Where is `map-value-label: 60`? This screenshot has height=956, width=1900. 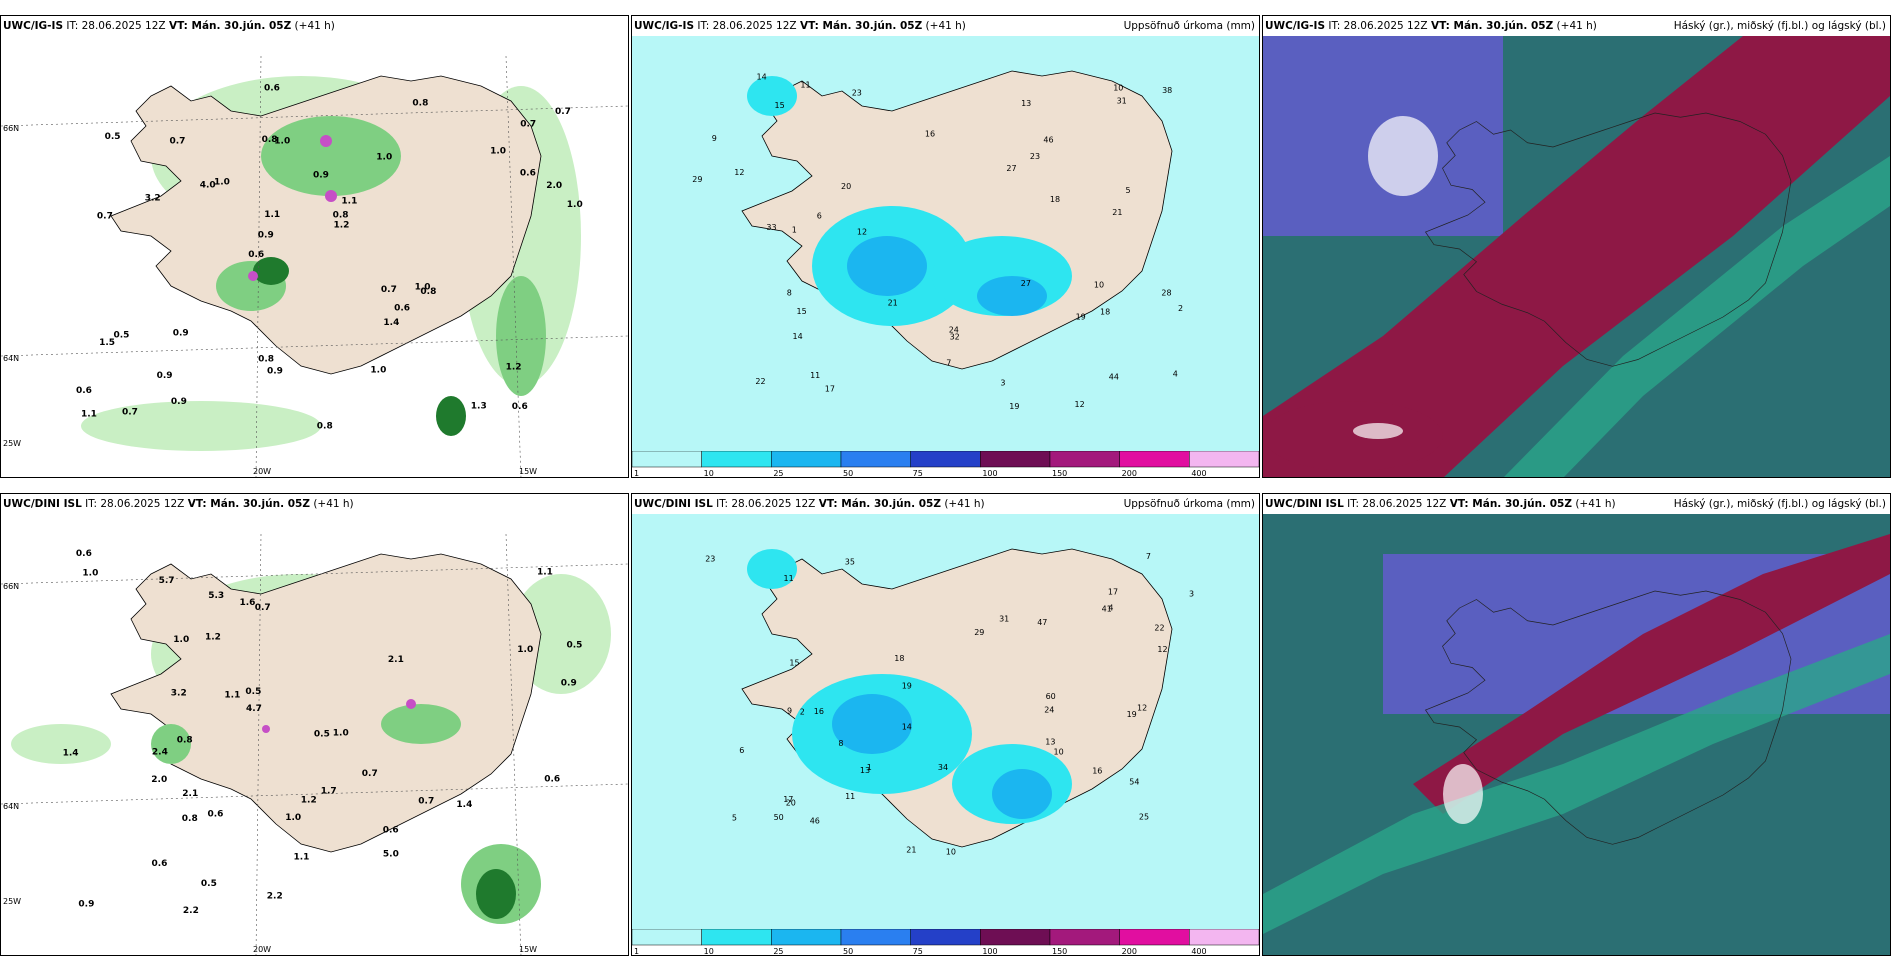 map-value-label: 60 is located at coordinates (1051, 696).